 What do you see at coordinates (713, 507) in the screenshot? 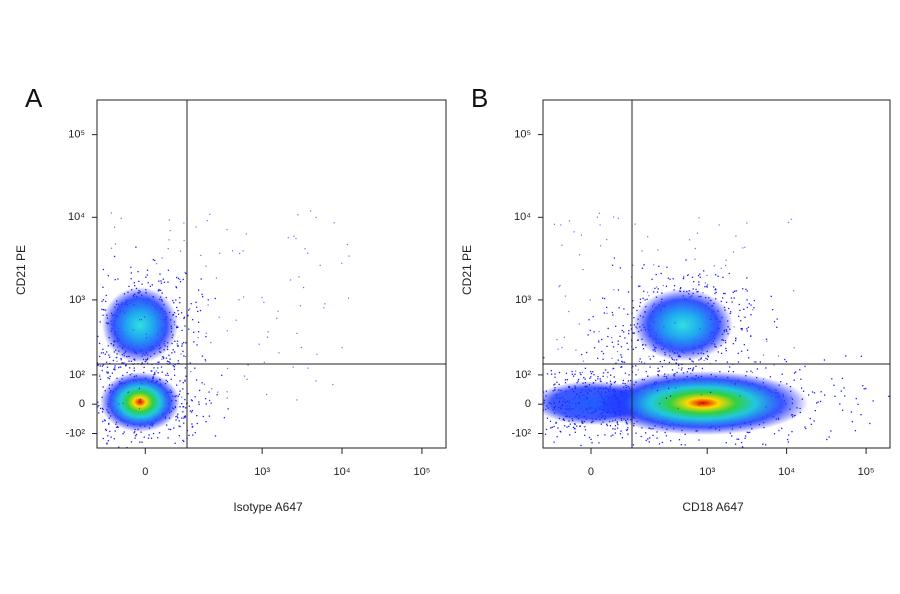
I see `x-axis-label: CD18 A647` at bounding box center [713, 507].